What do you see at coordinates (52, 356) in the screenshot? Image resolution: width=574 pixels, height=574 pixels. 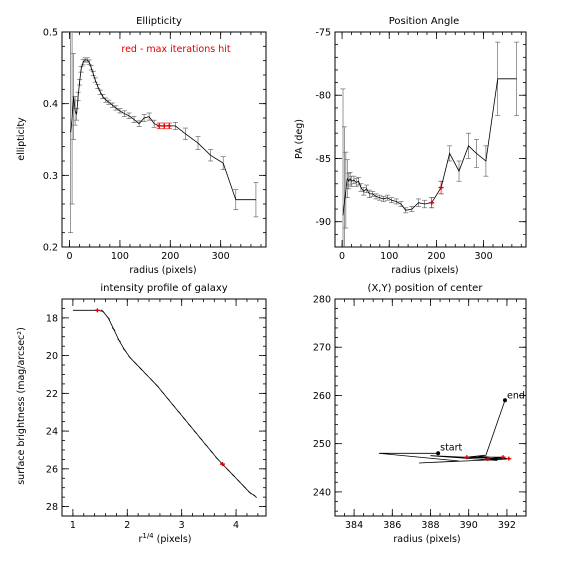 I see `intensity-profile-y-tick-label: 20` at bounding box center [52, 356].